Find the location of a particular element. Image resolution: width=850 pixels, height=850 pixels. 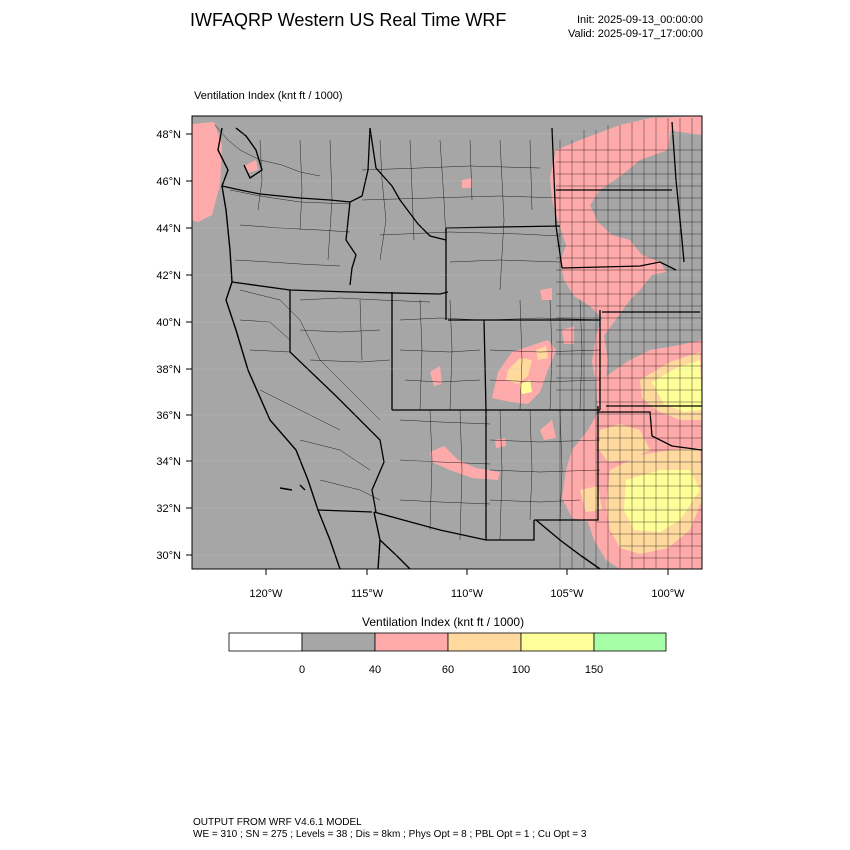

southwest-ventilation-area is located at coordinates (465, 463).